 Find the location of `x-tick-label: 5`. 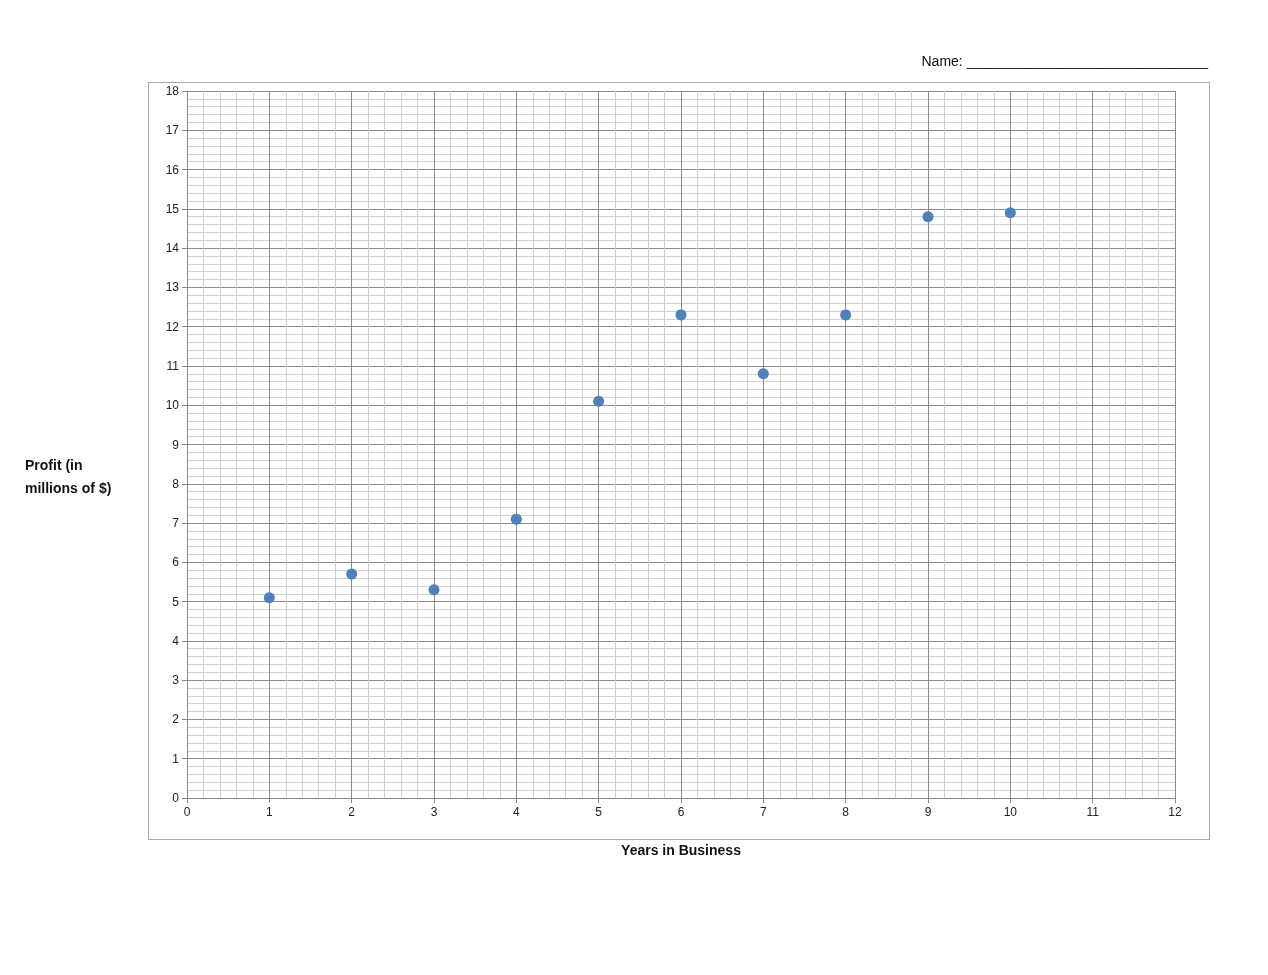

x-tick-label: 5 is located at coordinates (599, 812).